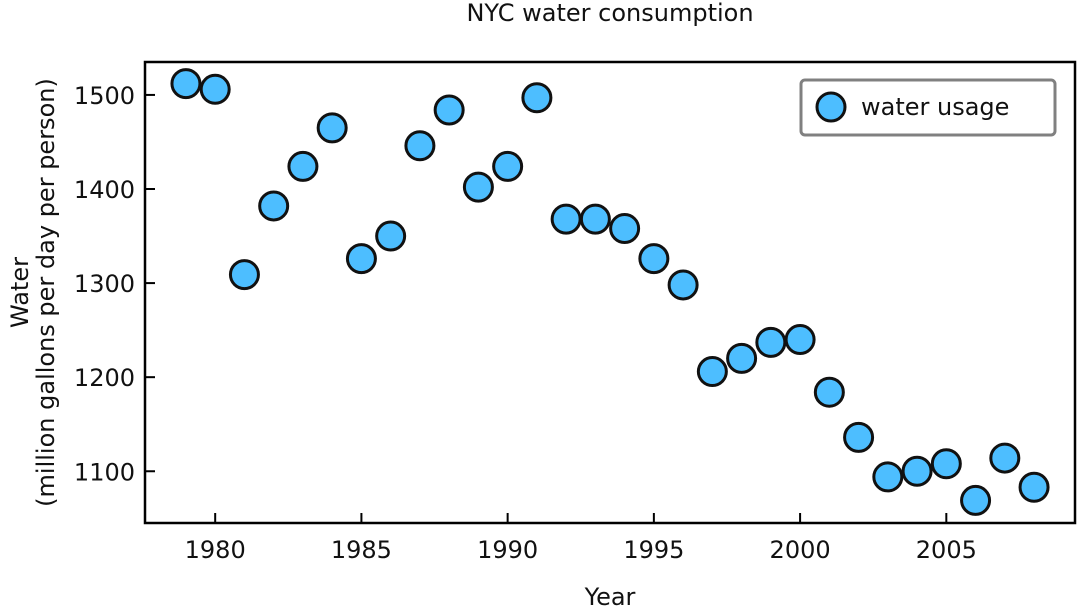 The height and width of the screenshot is (613, 1078). Describe the element at coordinates (507, 550) in the screenshot. I see `x-tick-label: 1990` at that location.